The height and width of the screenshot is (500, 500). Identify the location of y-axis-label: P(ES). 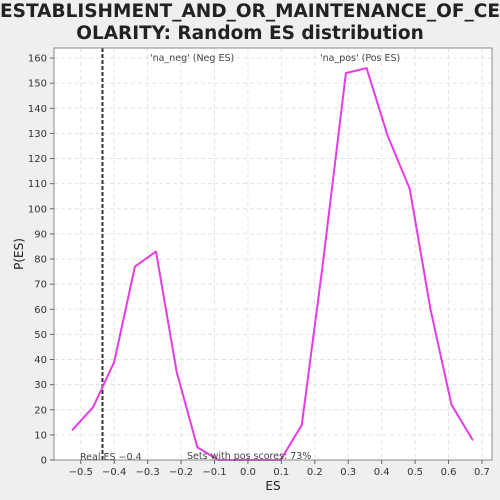
(19, 254).